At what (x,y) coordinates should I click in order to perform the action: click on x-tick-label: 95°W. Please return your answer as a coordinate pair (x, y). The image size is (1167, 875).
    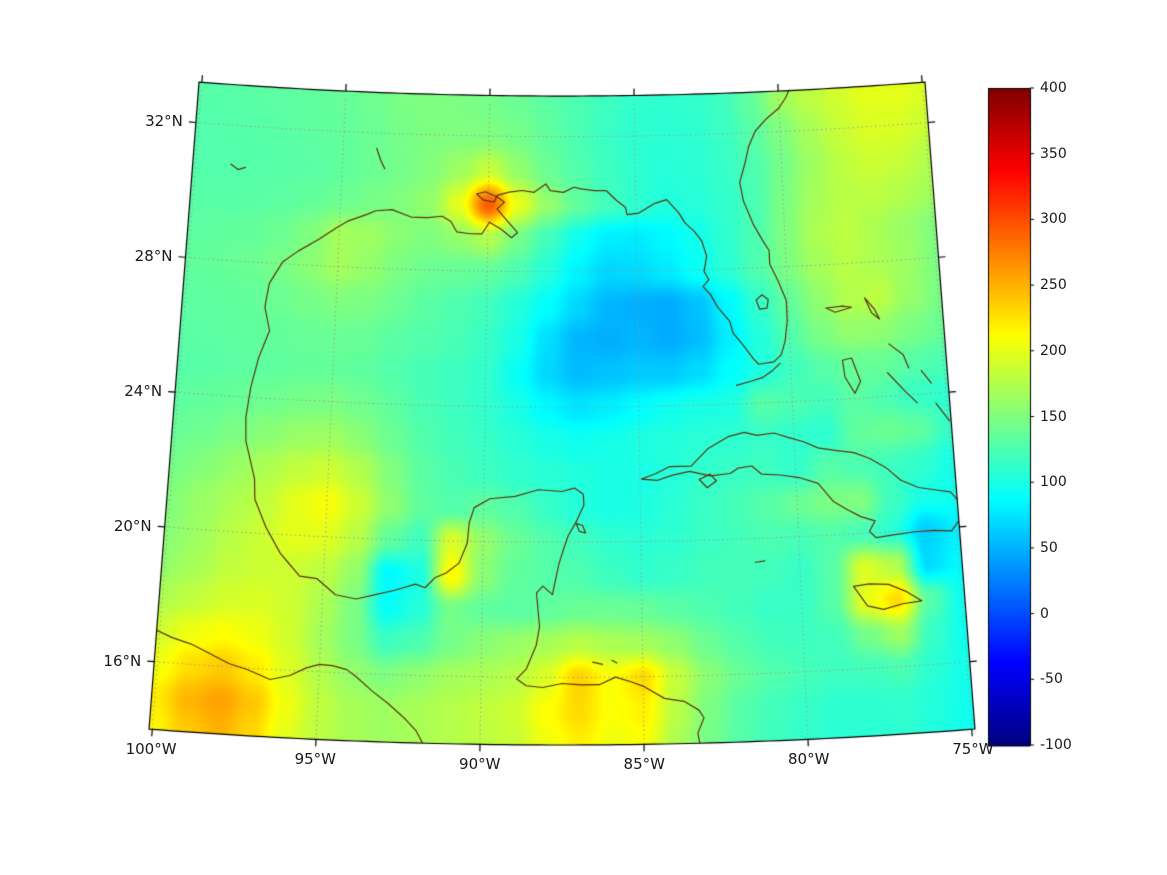
    Looking at the image, I should click on (315, 759).